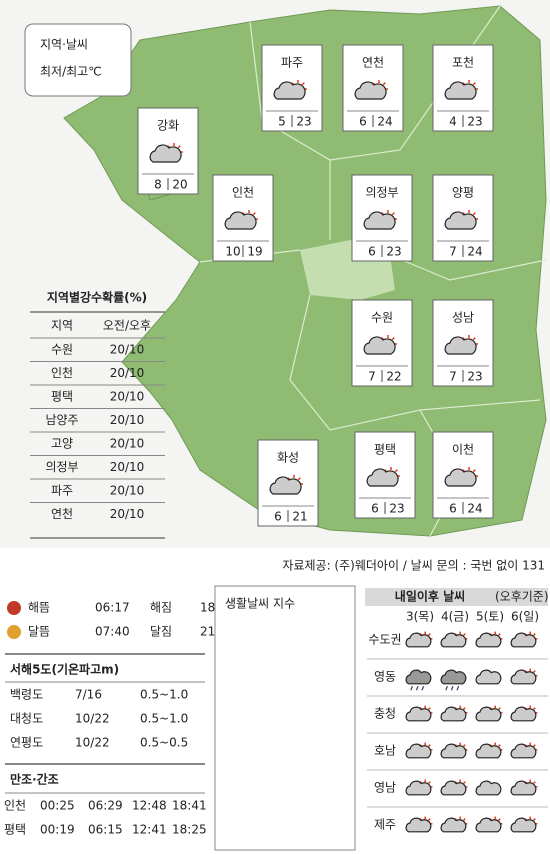 This screenshot has width=550, height=854. I want to click on tides-cell: 06:15, so click(105, 830).